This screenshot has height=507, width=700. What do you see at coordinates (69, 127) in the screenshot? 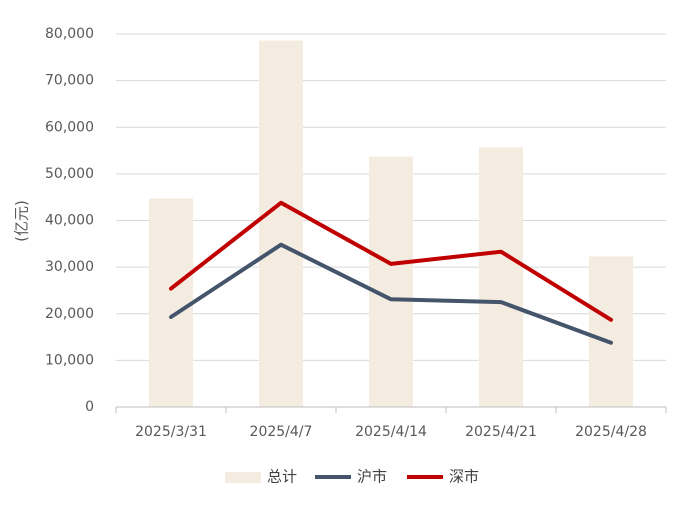
I see `y-tick-label: 60,000` at bounding box center [69, 127].